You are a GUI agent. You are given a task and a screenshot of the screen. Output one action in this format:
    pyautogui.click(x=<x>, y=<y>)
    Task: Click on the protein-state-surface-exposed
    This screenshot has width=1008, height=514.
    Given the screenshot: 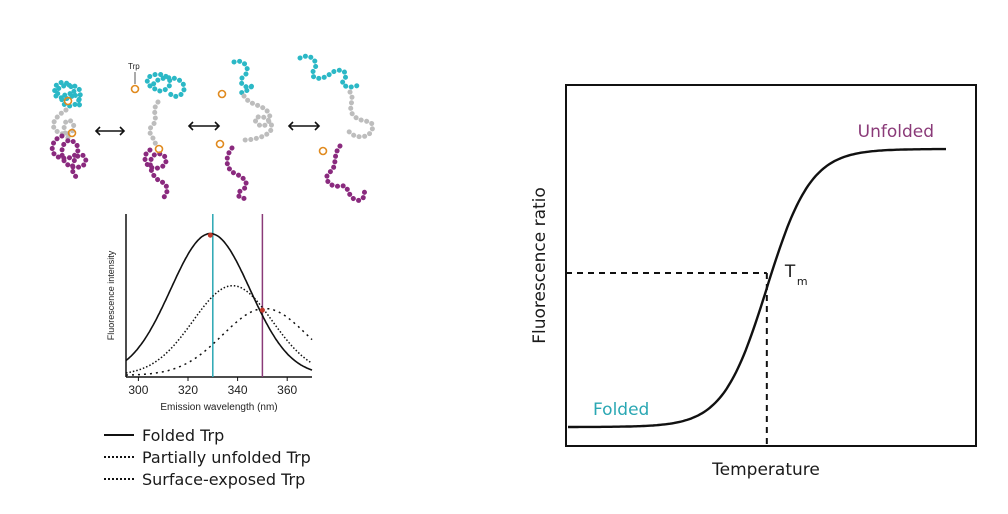 What is the action you would take?
    pyautogui.click(x=336, y=128)
    